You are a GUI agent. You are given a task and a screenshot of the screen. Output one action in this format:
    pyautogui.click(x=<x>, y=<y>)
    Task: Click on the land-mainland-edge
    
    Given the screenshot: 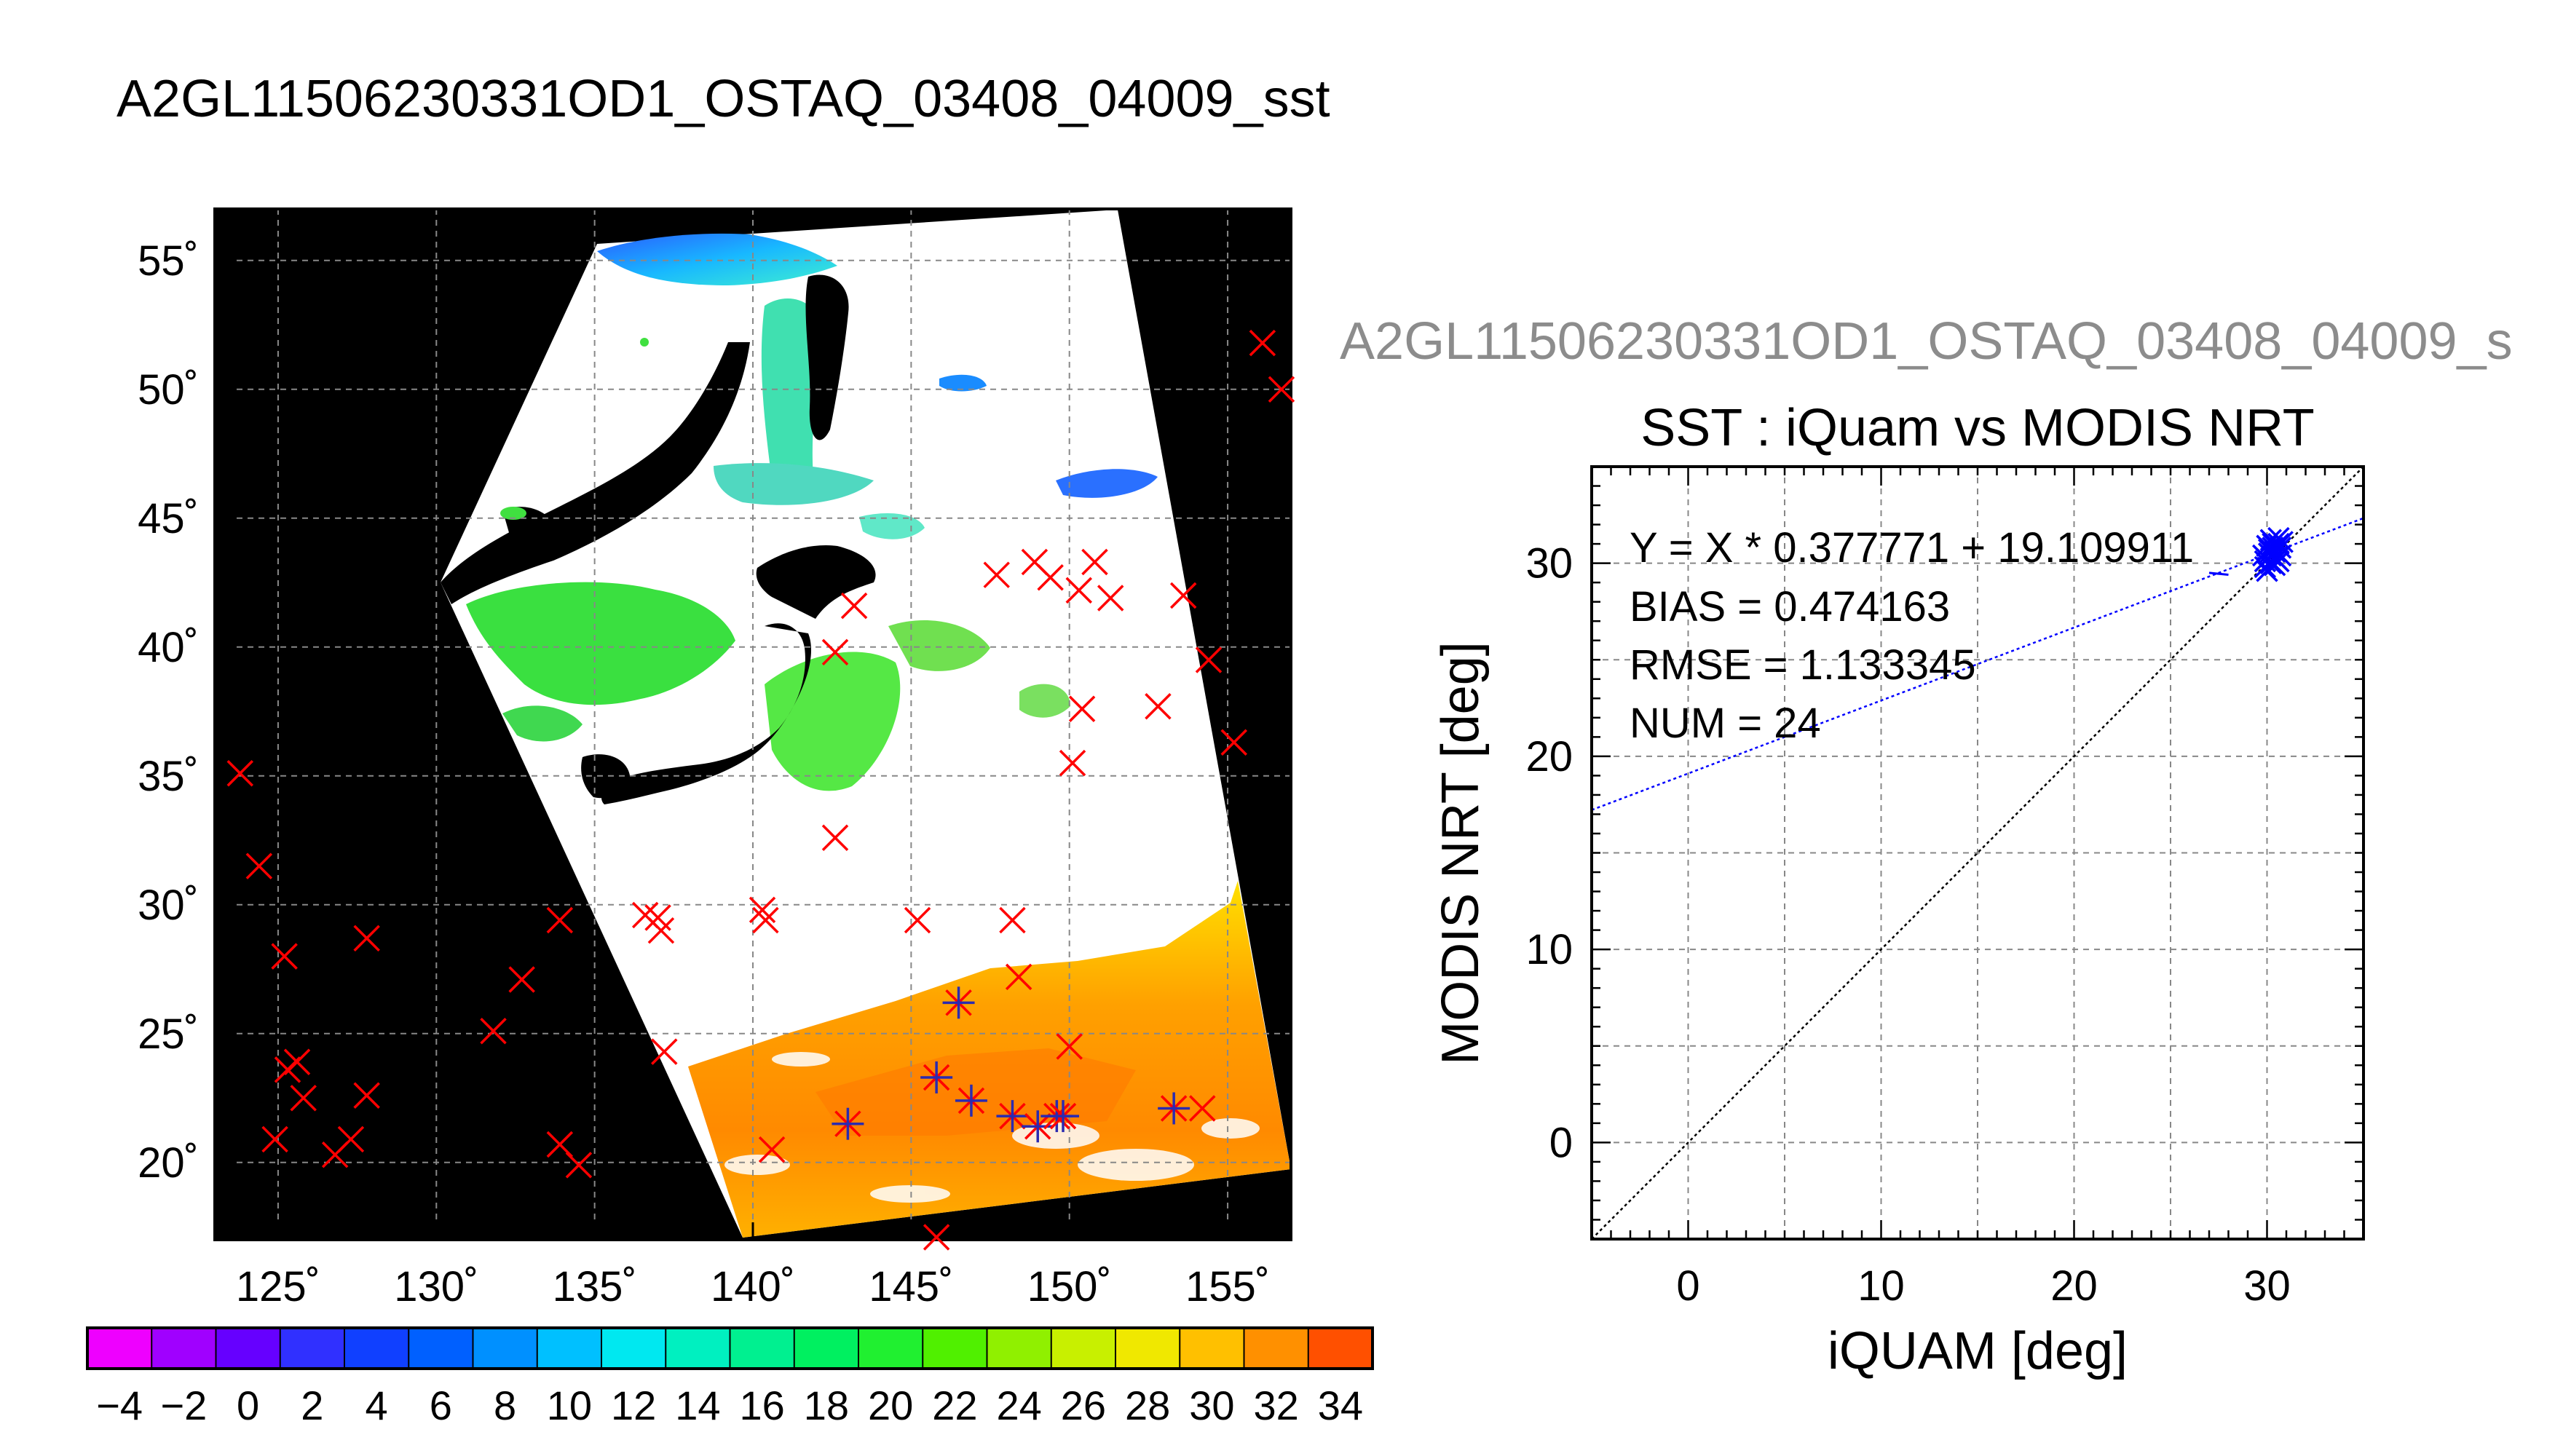 What is the action you would take?
    pyautogui.click(x=595, y=473)
    